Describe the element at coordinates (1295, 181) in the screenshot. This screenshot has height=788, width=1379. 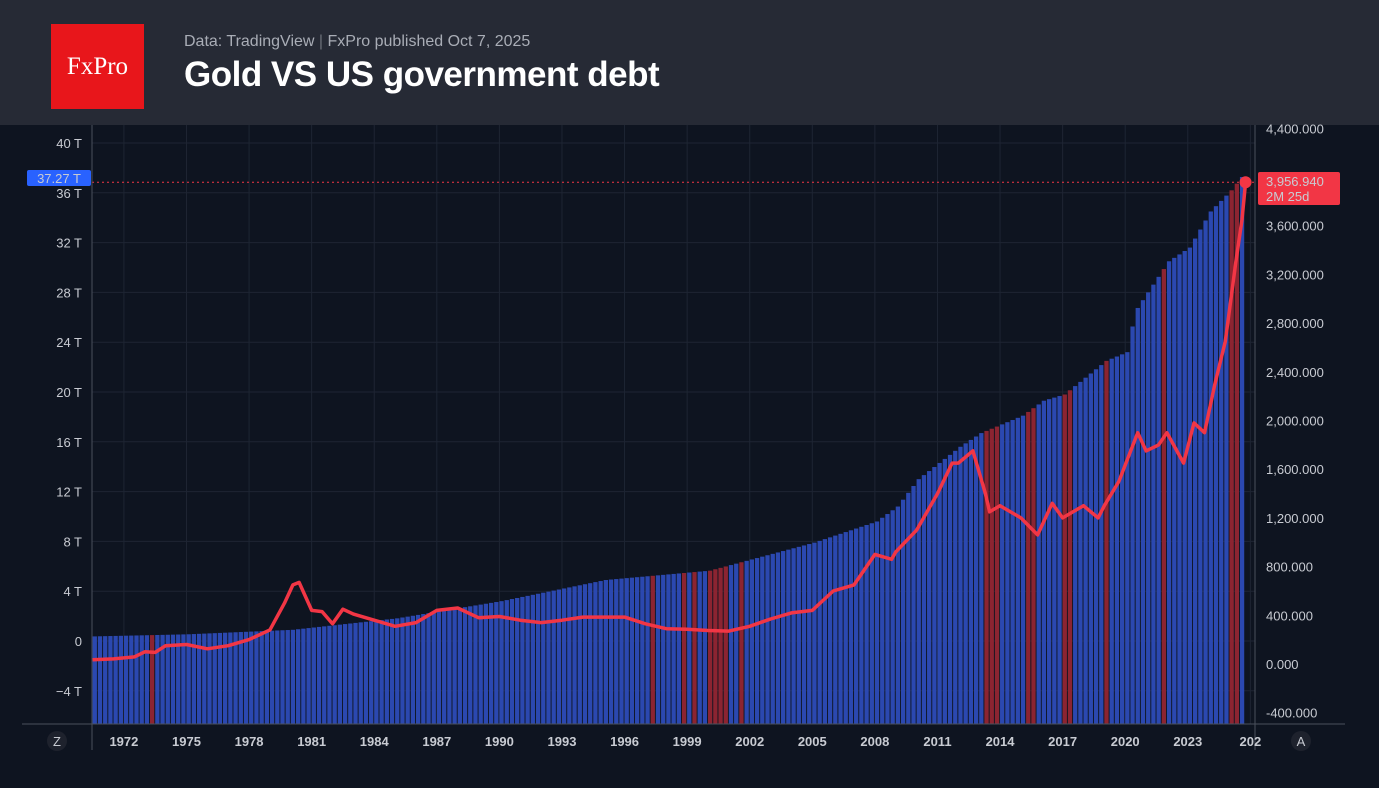
I see `gold-value-label: 3,956.940` at that location.